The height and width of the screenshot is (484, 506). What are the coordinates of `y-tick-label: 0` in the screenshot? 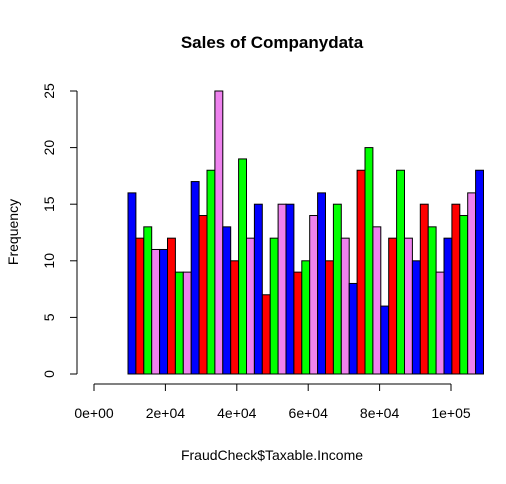 It's located at (49, 374).